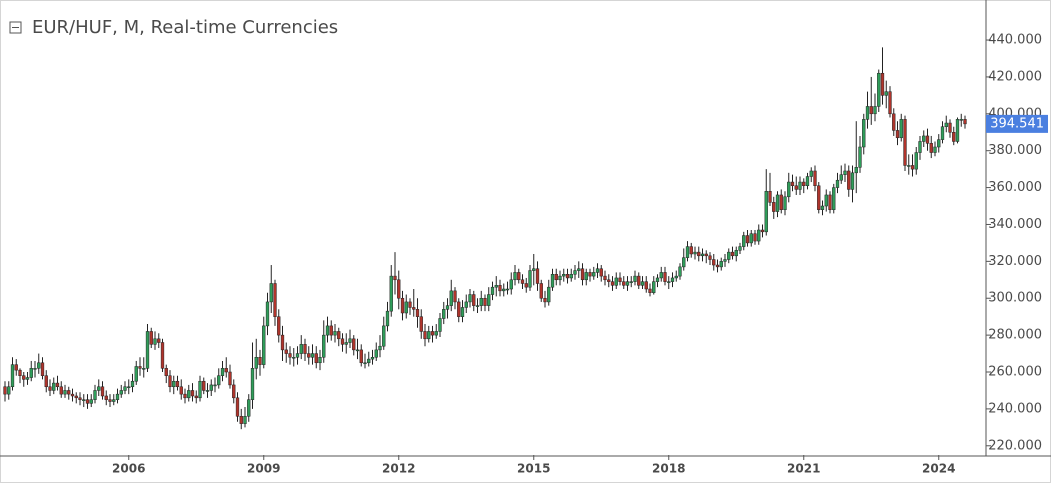  I want to click on y-tick-label: 260.000, so click(1015, 372).